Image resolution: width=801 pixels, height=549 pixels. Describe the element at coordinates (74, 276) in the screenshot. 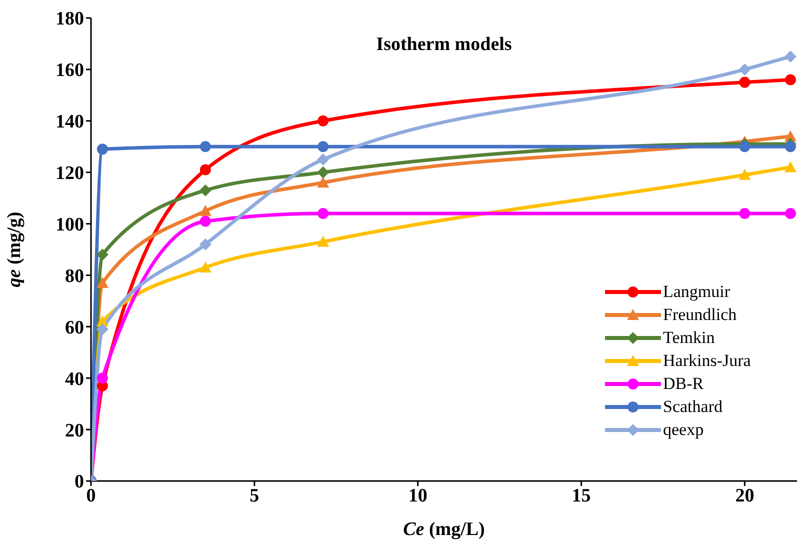

I see `y-tick-label: 80` at that location.